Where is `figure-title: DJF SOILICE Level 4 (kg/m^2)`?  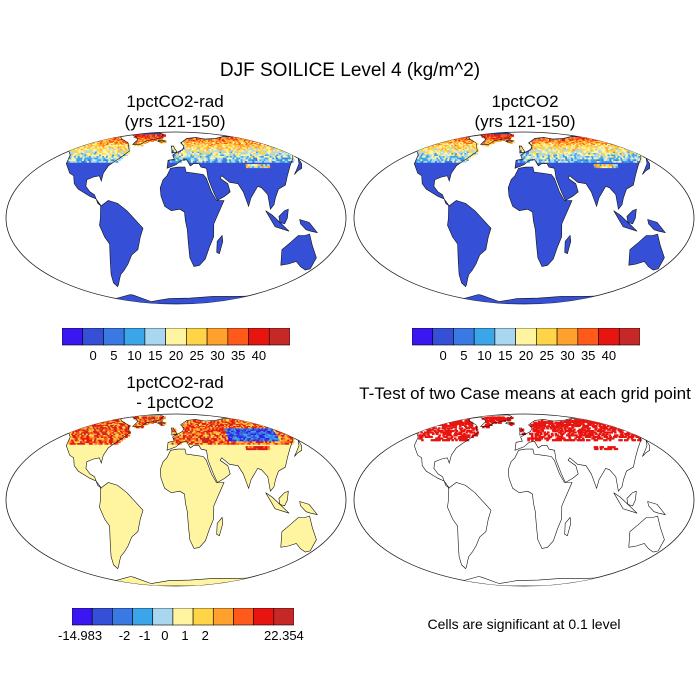
figure-title: DJF SOILICE Level 4 (kg/m^2) is located at coordinates (350, 70).